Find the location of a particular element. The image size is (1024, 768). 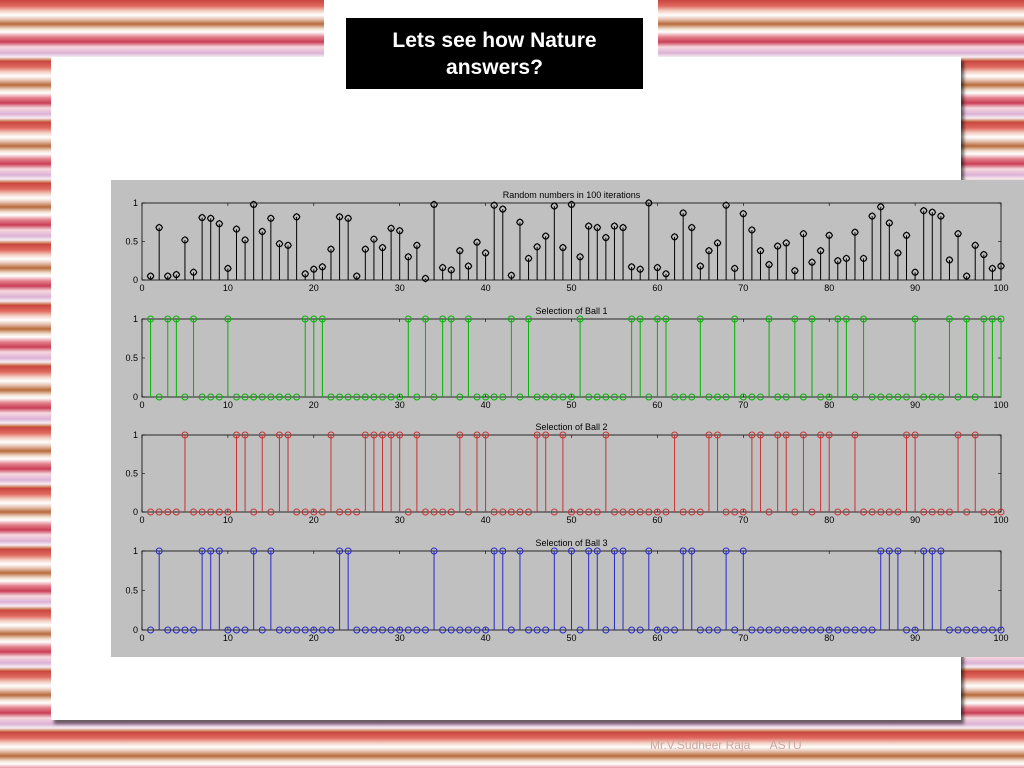

x-tick-label: 100 is located at coordinates (1000, 520).